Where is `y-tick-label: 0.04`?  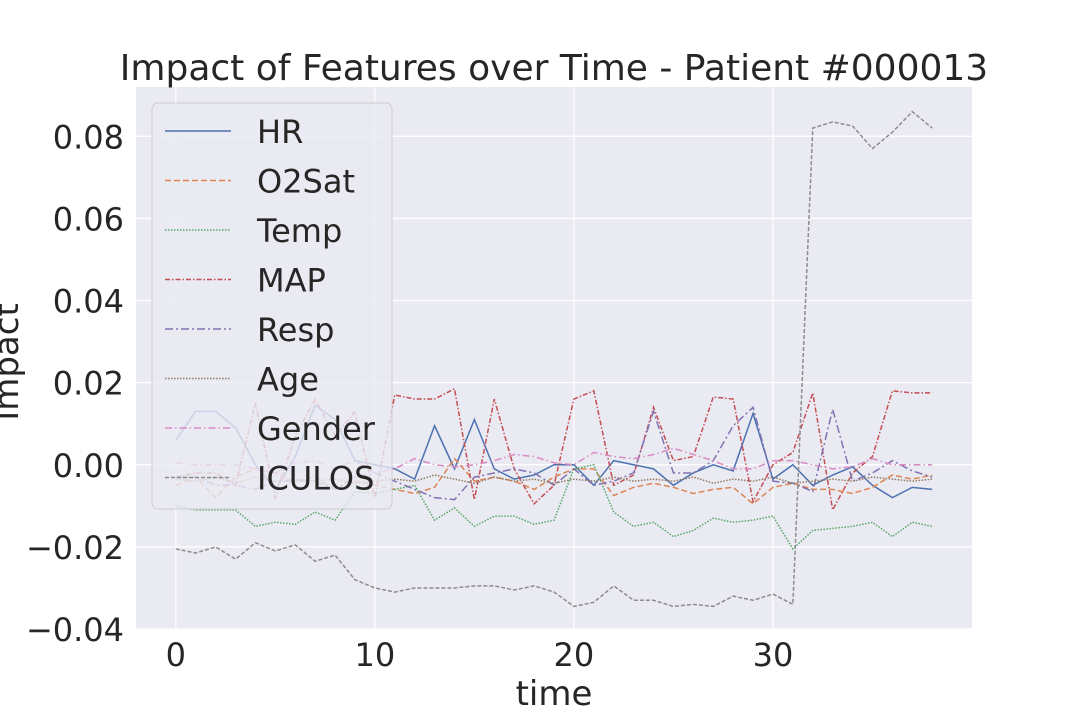
y-tick-label: 0.04 is located at coordinates (88, 302).